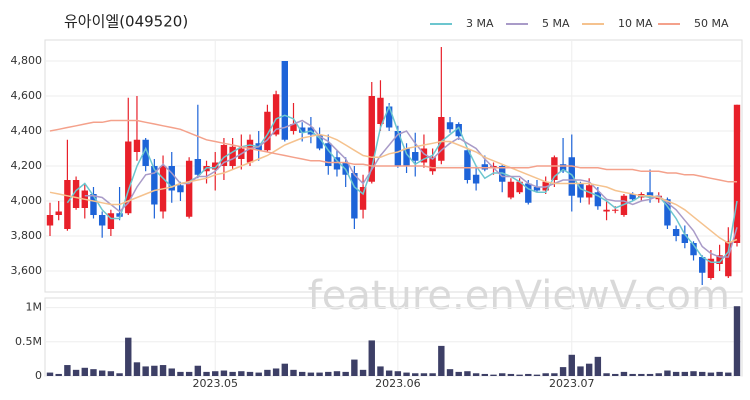  I want to click on y-tick-label: 4,200, so click(27, 165).